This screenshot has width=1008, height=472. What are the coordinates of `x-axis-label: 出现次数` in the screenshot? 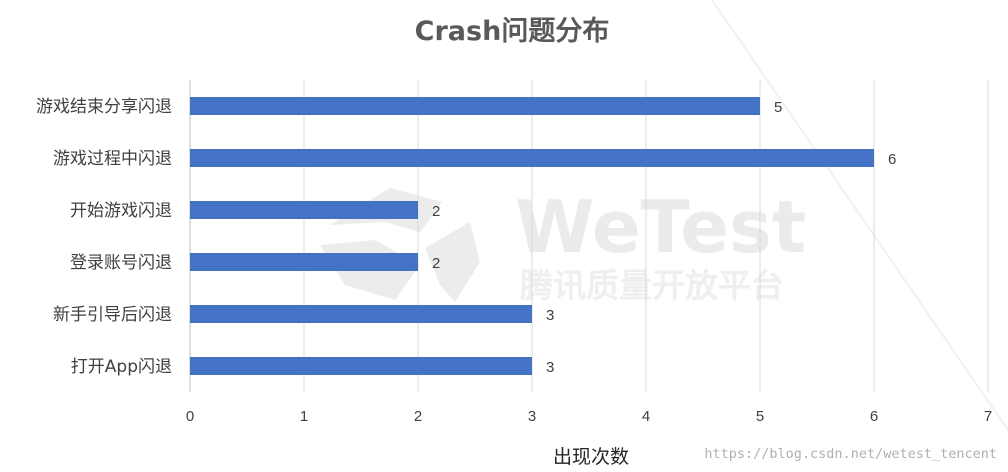 It's located at (591, 457).